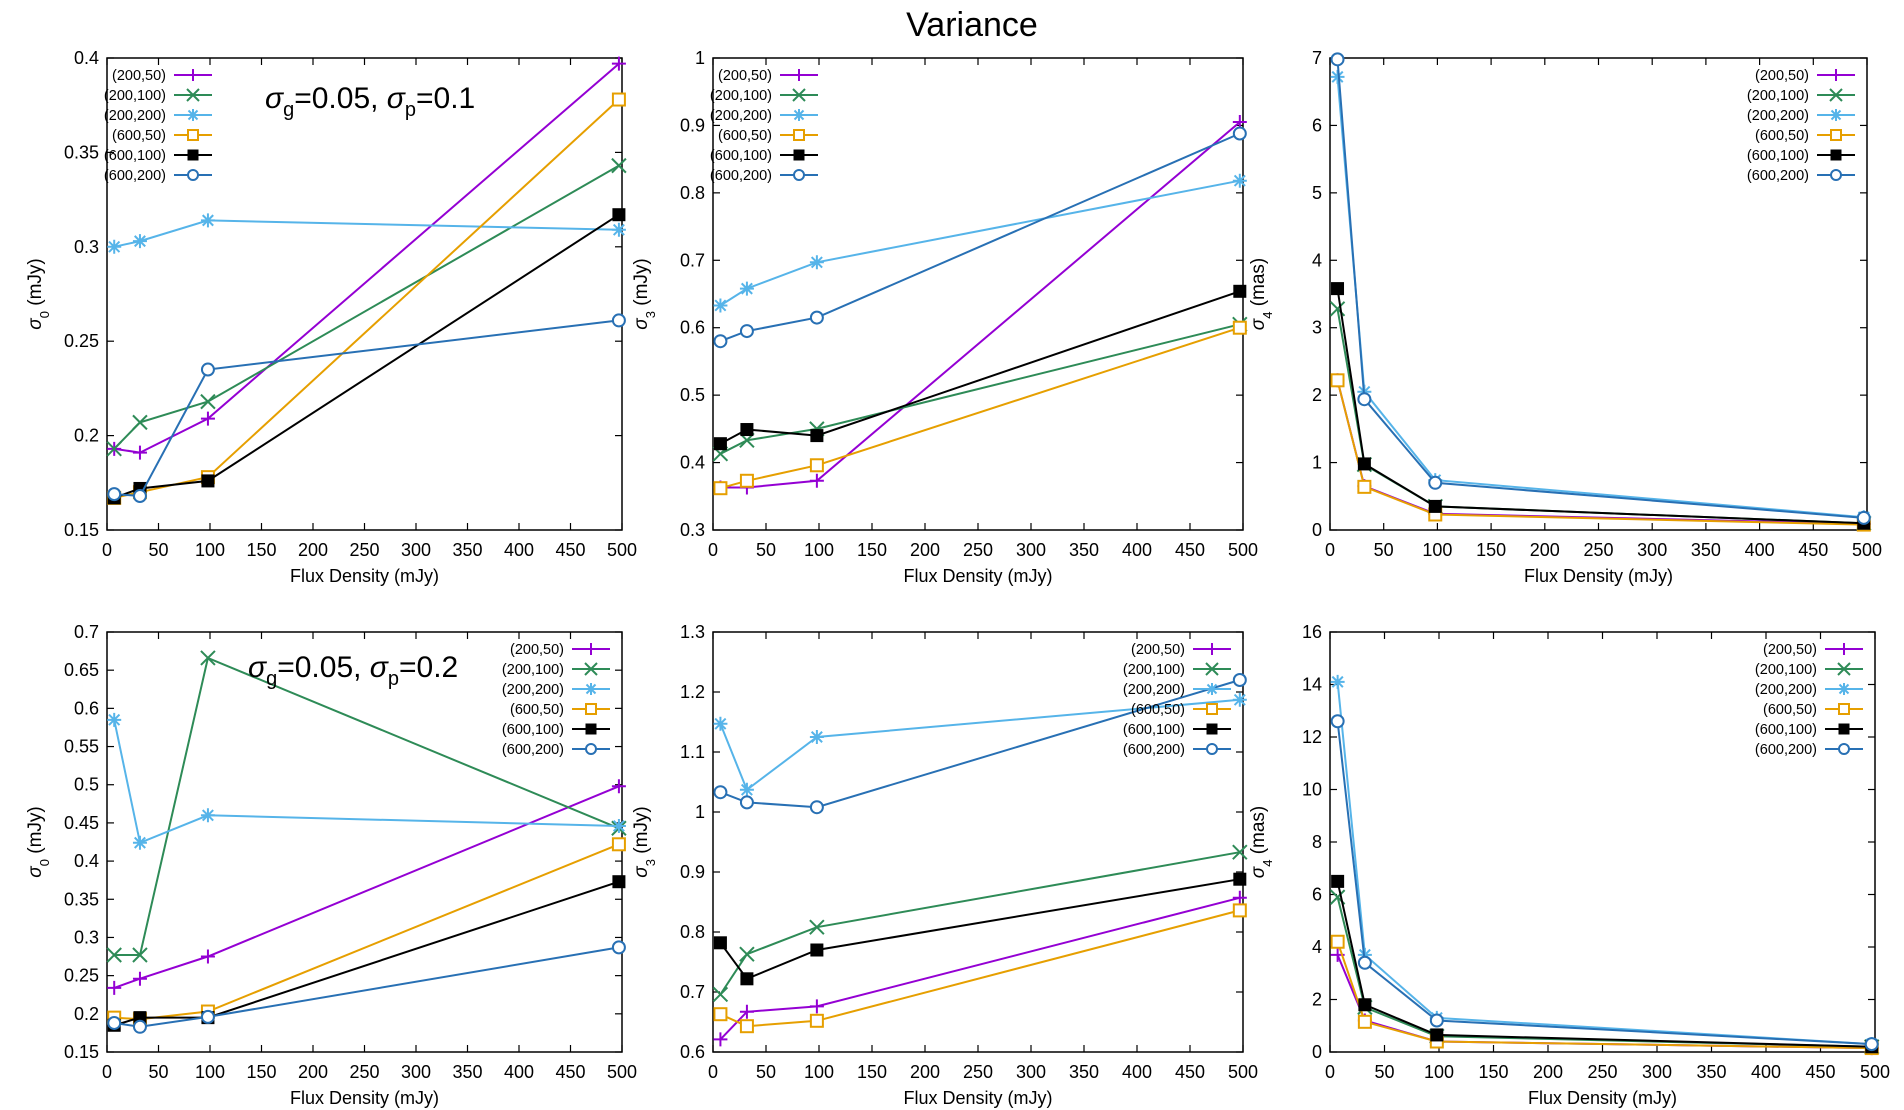  Describe the element at coordinates (692, 752) in the screenshot. I see `y-tick-label: 1.1` at that location.